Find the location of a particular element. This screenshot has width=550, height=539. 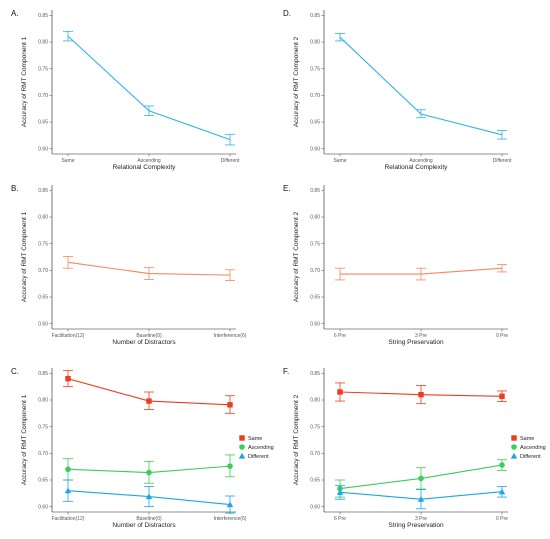

panel-label: B. is located at coordinates (15, 188).